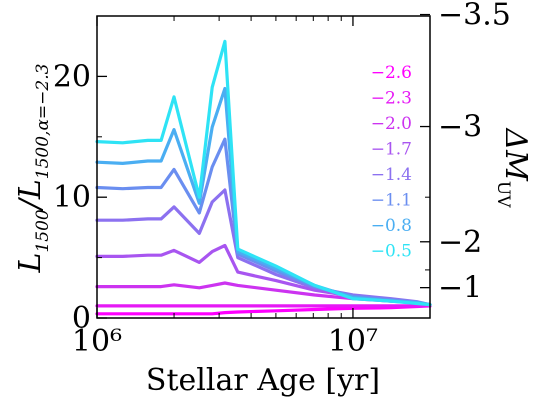 This screenshot has height=406, width=538. What do you see at coordinates (391, 162) in the screenshot?
I see `legend: −2.6 −2.3 −2.0 −1.7 −1.4 −1.1 −0.8 −0.5` at bounding box center [391, 162].